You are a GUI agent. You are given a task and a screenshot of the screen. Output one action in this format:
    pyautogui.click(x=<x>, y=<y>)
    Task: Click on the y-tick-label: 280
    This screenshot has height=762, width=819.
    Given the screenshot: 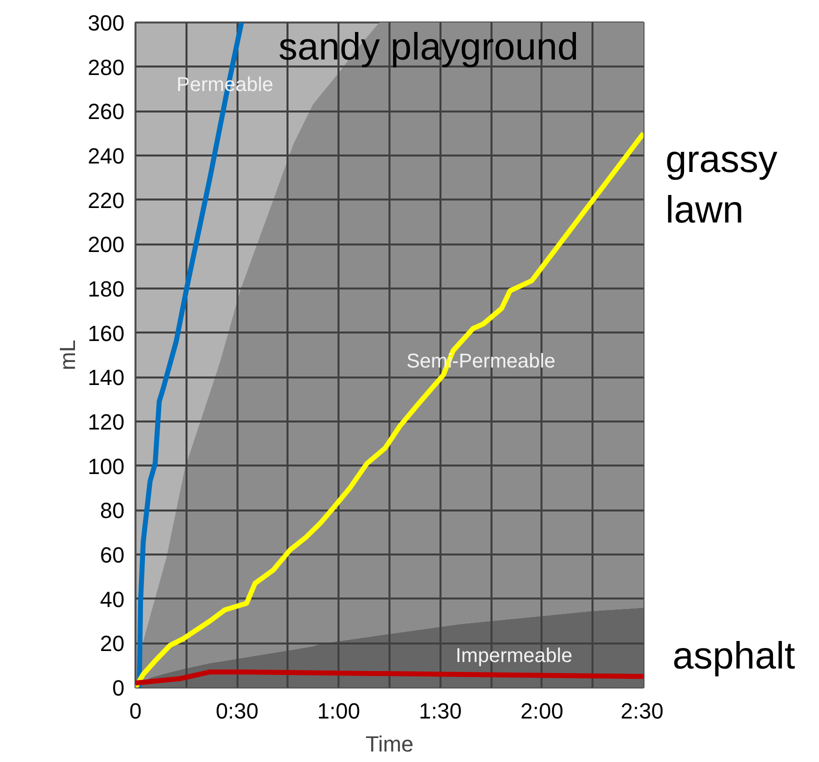 What is the action you would take?
    pyautogui.click(x=106, y=67)
    